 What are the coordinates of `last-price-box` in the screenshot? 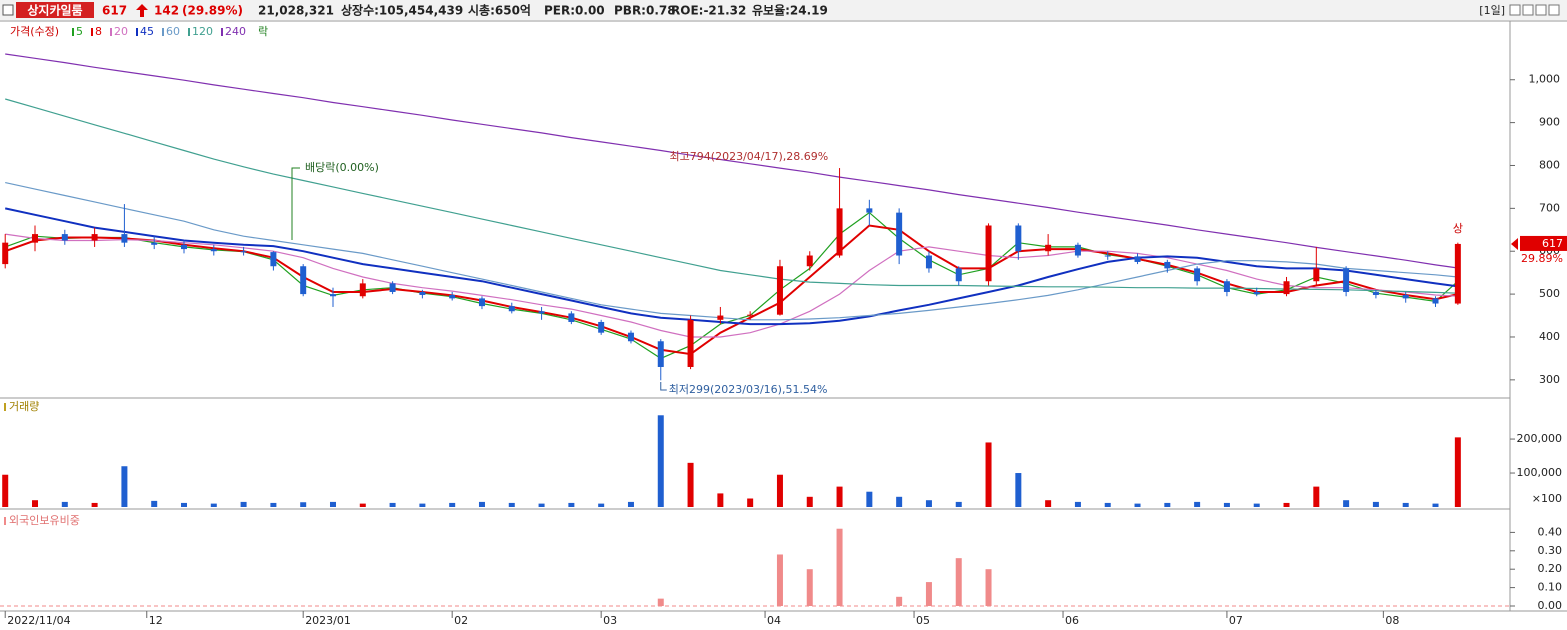 It's located at (1543, 243).